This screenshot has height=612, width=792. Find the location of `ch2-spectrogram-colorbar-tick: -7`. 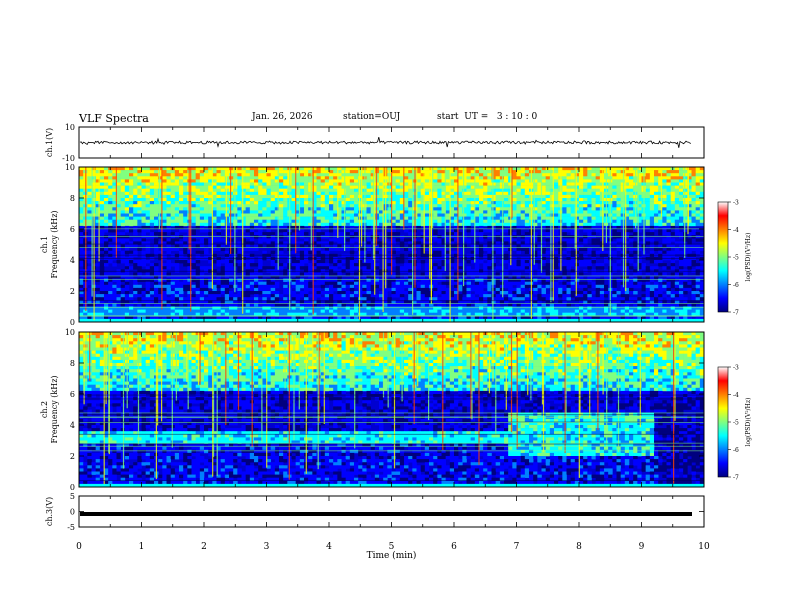

ch2-spectrogram-colorbar-tick: -7 is located at coordinates (736, 478).